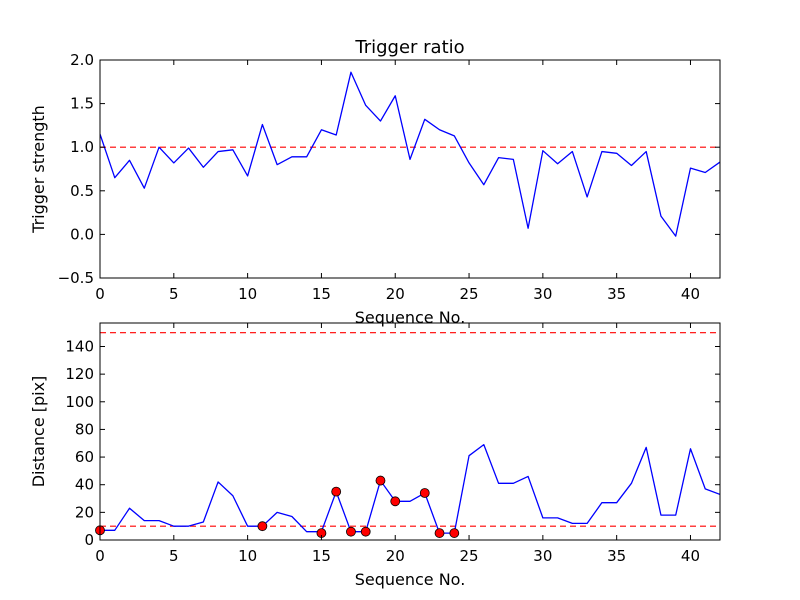 The image size is (800, 600). Describe the element at coordinates (82, 191) in the screenshot. I see `y-tick-label: 0.5` at that location.